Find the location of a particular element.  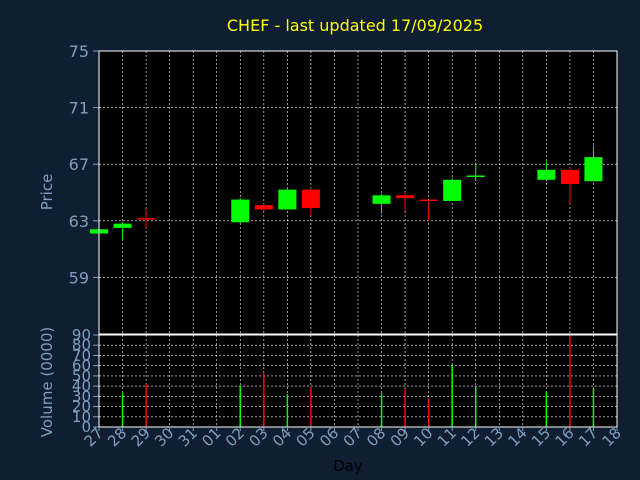

x-tick-label: 18 is located at coordinates (612, 437).